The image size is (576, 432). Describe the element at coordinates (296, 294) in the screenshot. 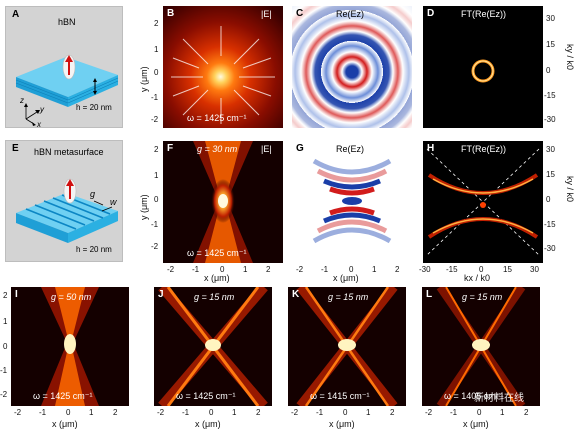

I see `panel-letter: K` at that location.